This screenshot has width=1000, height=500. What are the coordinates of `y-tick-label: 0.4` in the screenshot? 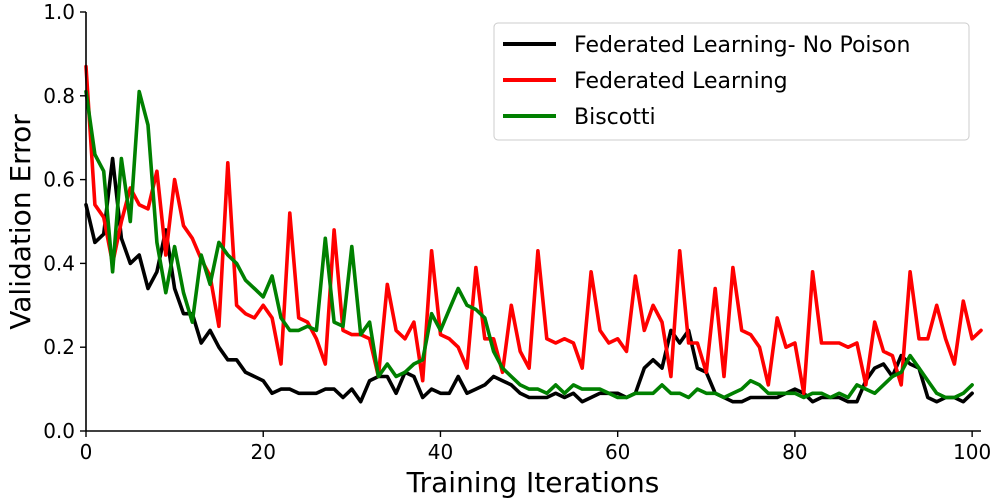 It's located at (59, 263).